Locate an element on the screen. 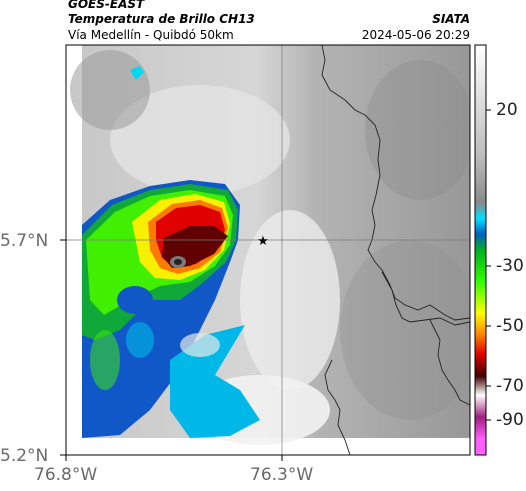 The width and height of the screenshot is (526, 491). colorbar-ticks is located at coordinates (488, 265).